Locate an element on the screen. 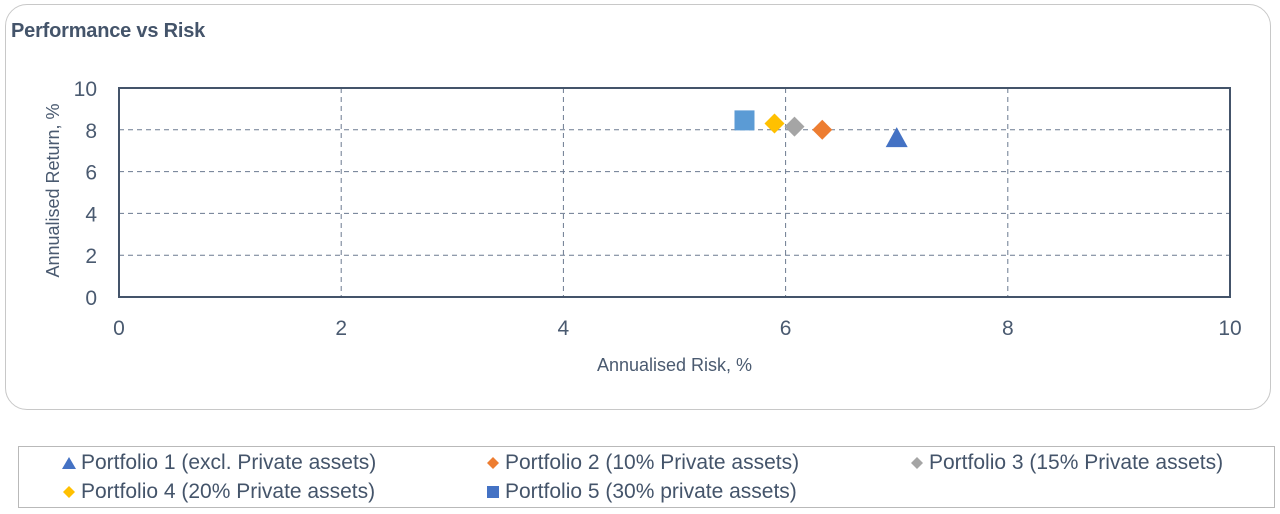  x-tick-label: 0 is located at coordinates (119, 328).